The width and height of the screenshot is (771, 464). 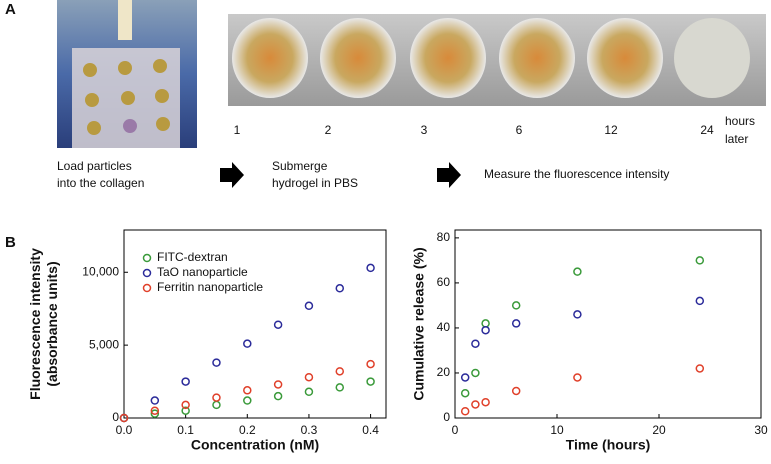 I want to click on step-caption: Submerge, so click(x=300, y=166).